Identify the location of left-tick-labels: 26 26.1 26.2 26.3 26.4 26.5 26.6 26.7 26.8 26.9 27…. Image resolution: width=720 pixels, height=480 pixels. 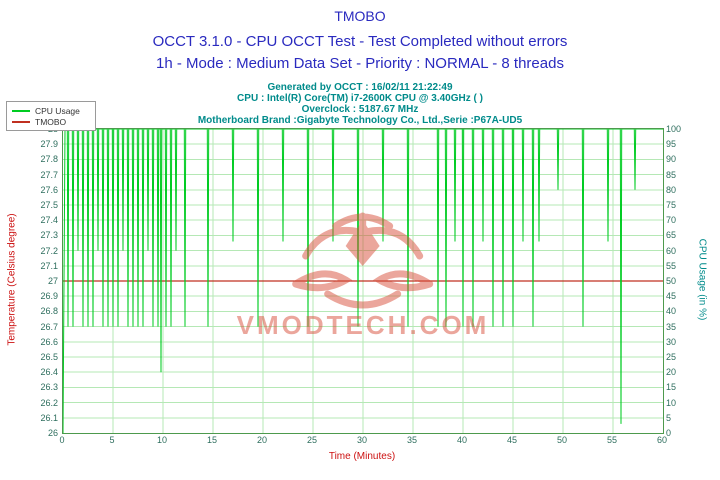
(41, 281).